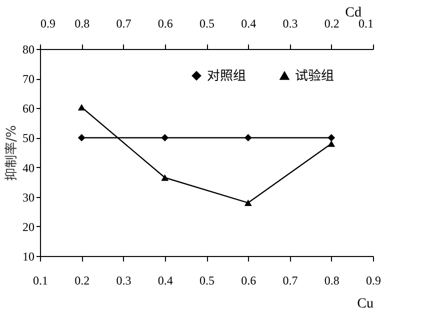  What do you see at coordinates (82, 23) in the screenshot?
I see `x2-tick-label: 0.8` at bounding box center [82, 23].